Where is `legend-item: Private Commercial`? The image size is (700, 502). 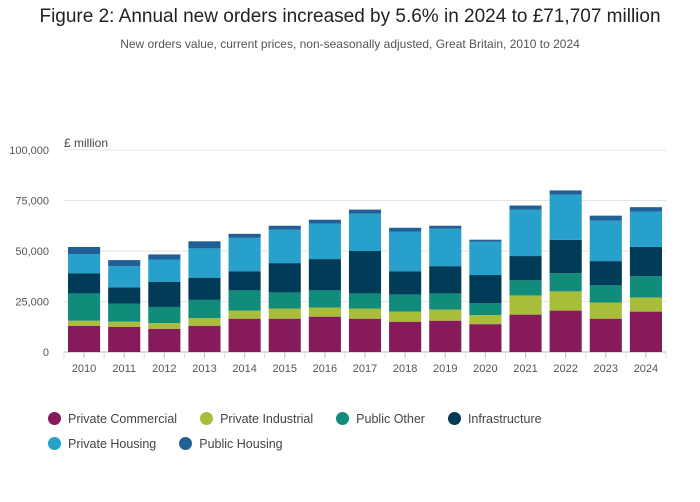
legend-item: Private Commercial is located at coordinates (112, 418).